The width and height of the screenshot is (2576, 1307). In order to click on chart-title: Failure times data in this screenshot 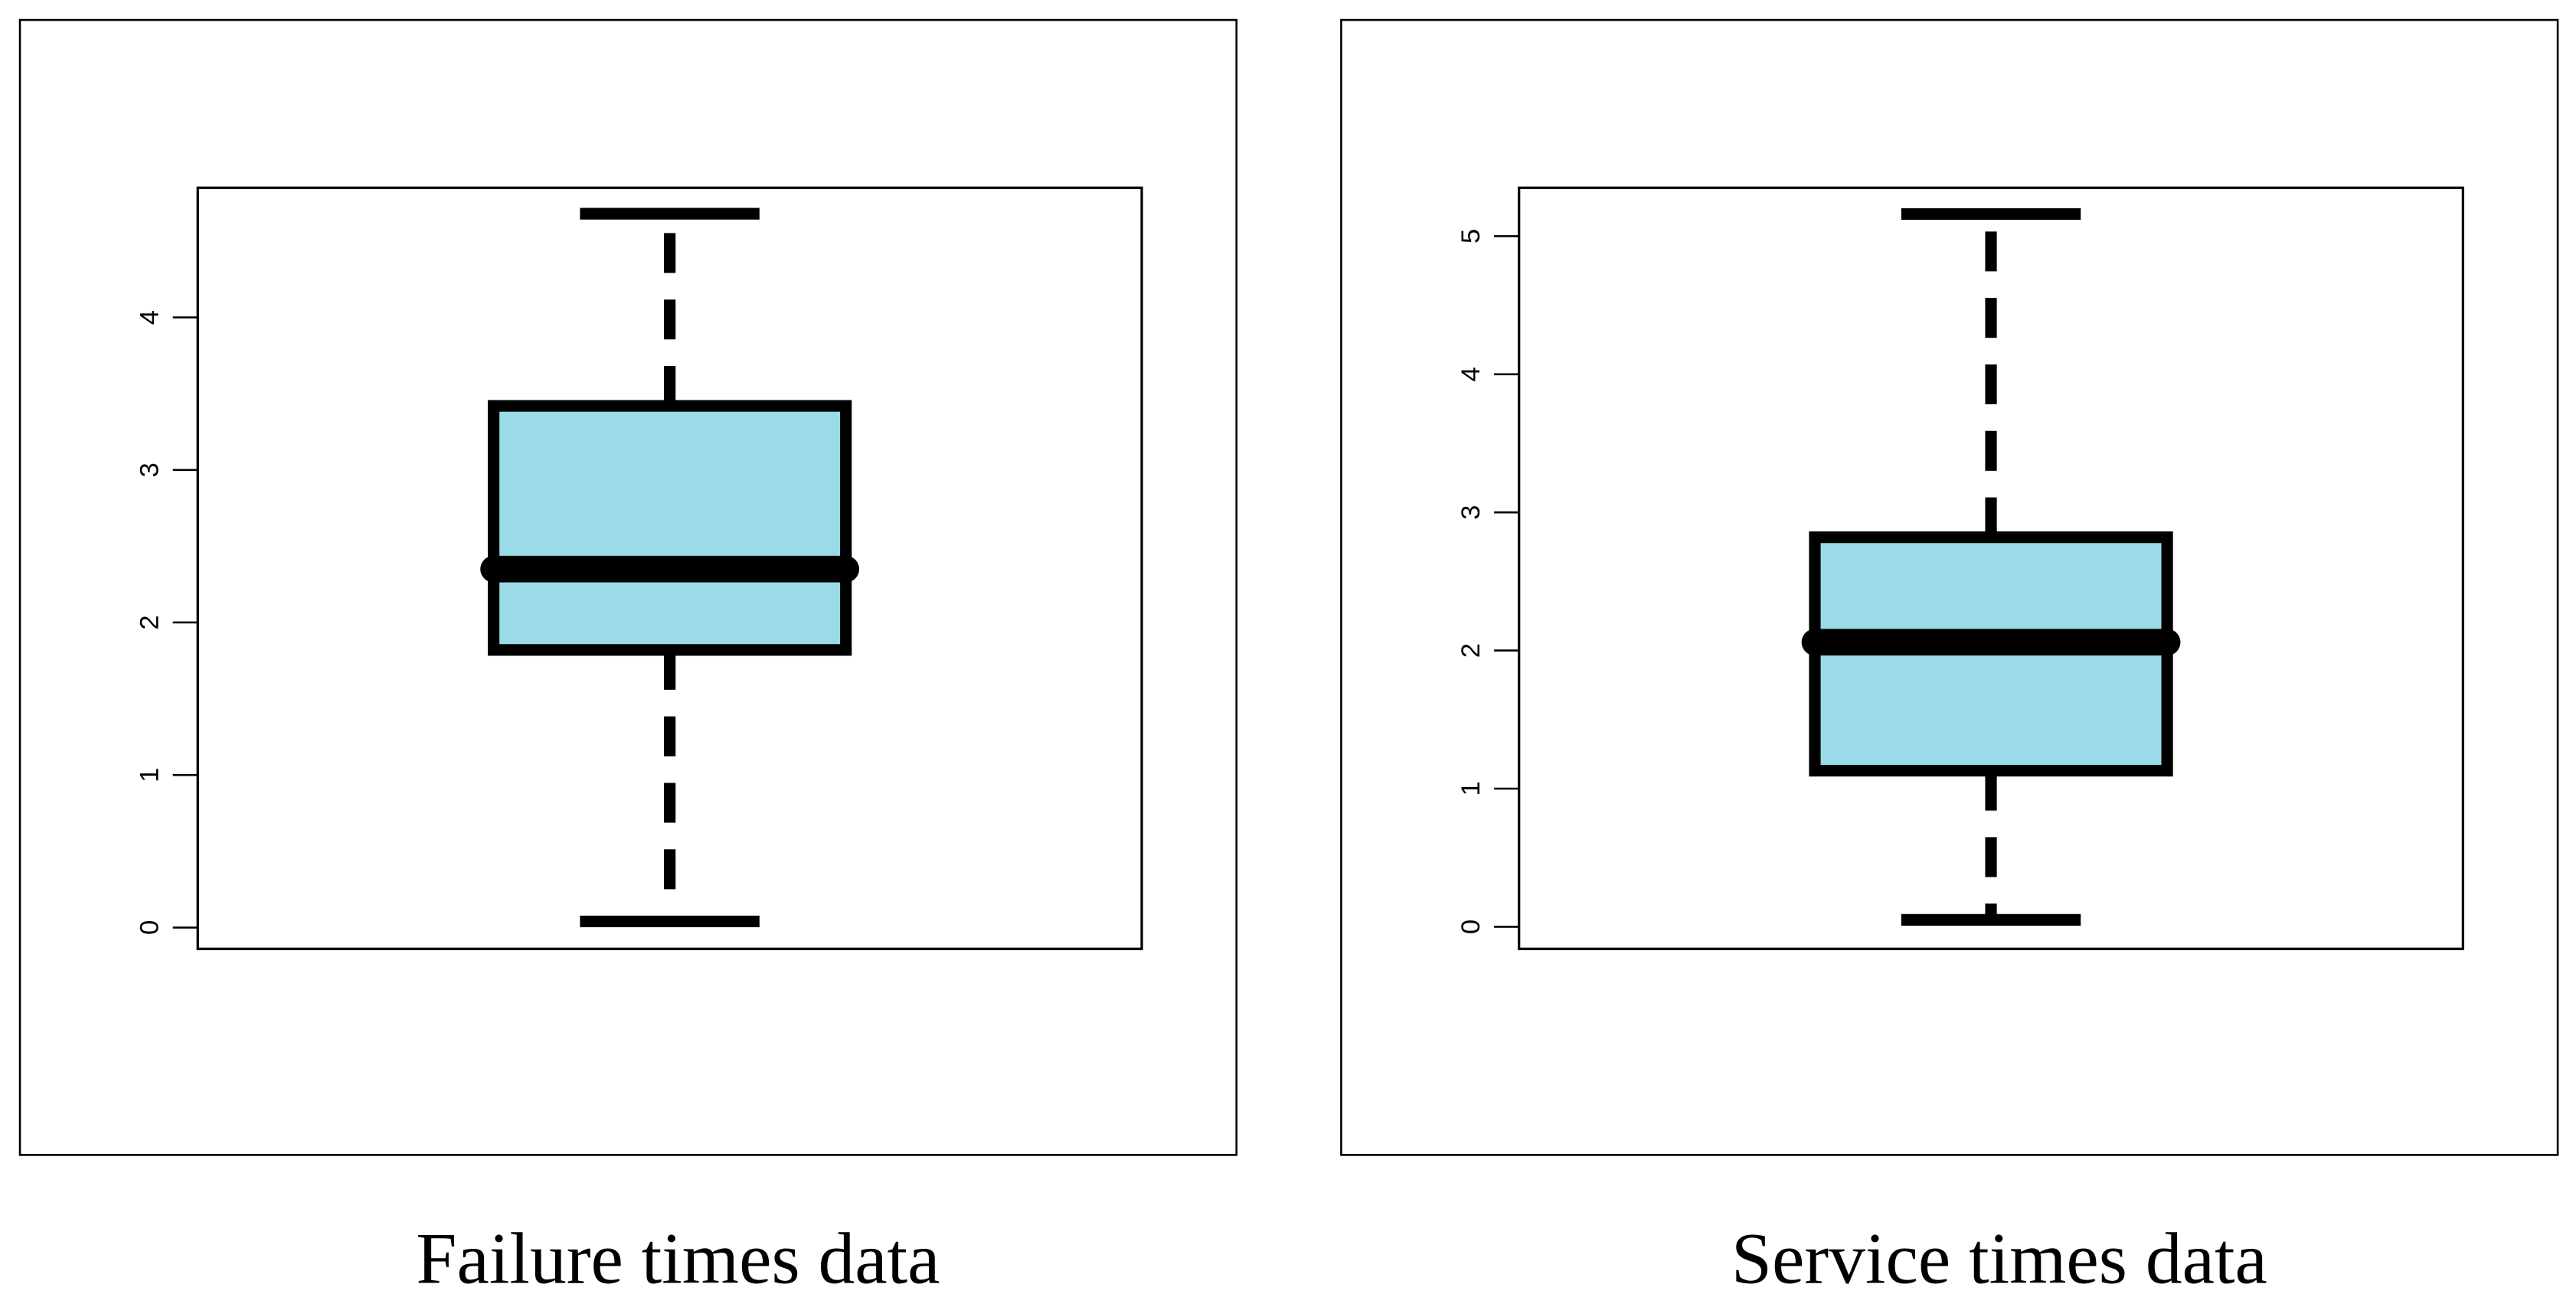, I will do `click(678, 1258)`.